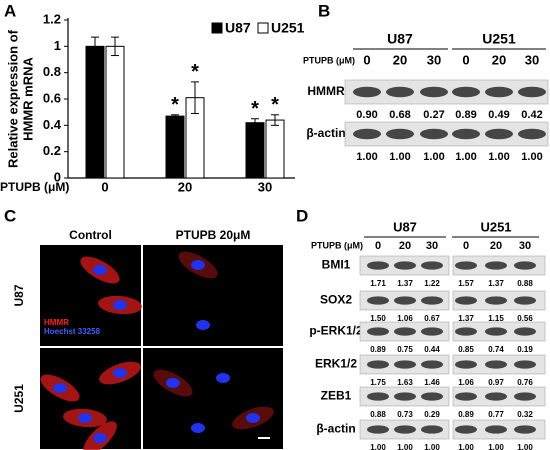 The width and height of the screenshot is (550, 450). I want to click on quantification: 0.44, so click(432, 349).